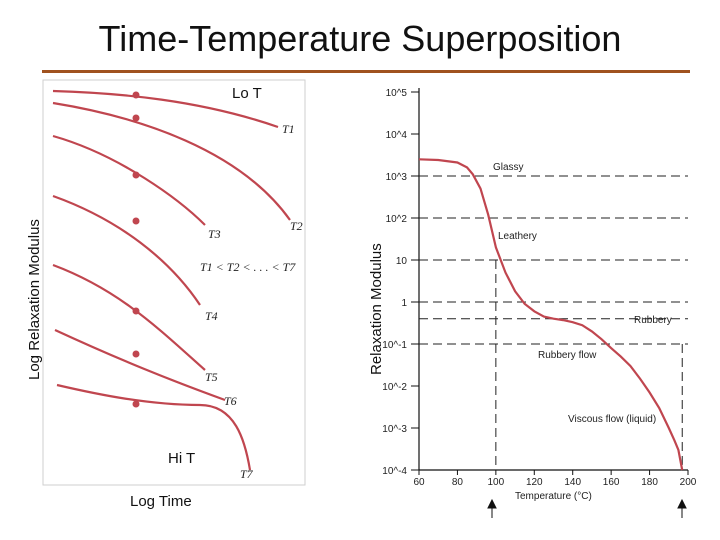  Describe the element at coordinates (360, 38) in the screenshot. I see `slide-title: Time-Temperature Superposition` at that location.